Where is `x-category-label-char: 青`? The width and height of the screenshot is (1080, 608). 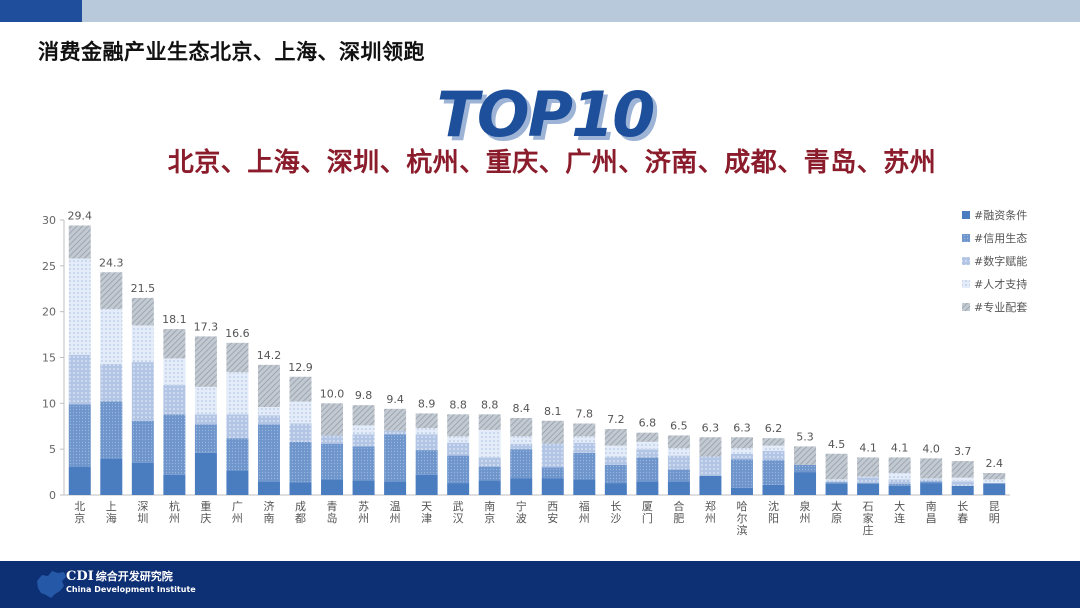
x-category-label-char: 青 is located at coordinates (332, 506).